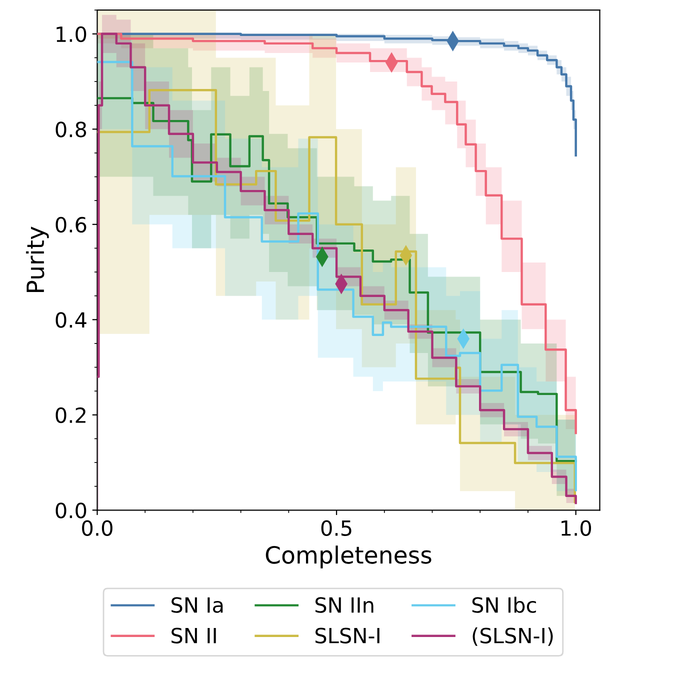  Describe the element at coordinates (71, 415) in the screenshot. I see `y-tick-label: 0.2` at that location.